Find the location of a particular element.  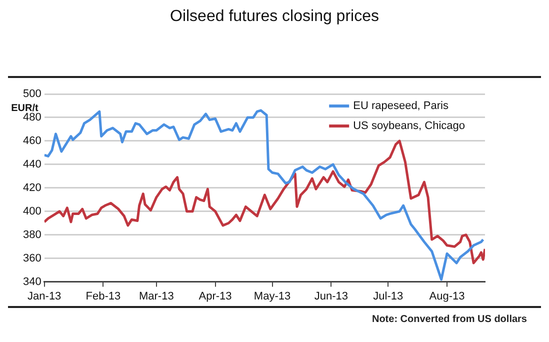

x-tick-label: Jun-13 is located at coordinates (331, 296).